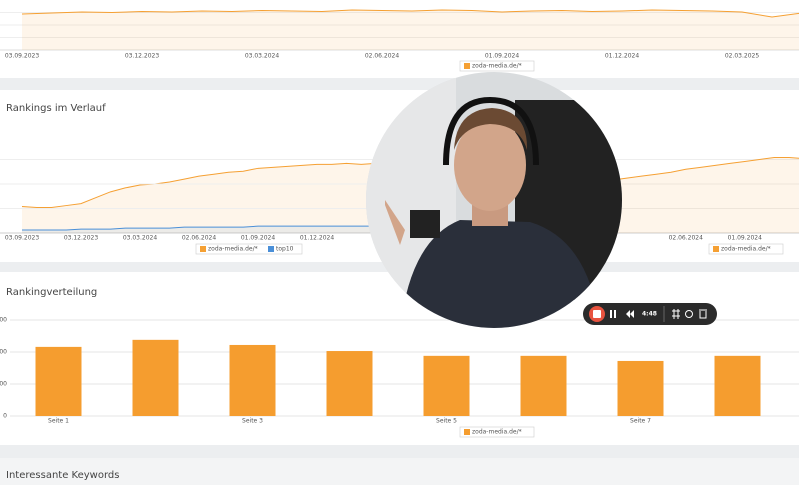  I want to click on x-tick-label: Seite 3, so click(252, 421).